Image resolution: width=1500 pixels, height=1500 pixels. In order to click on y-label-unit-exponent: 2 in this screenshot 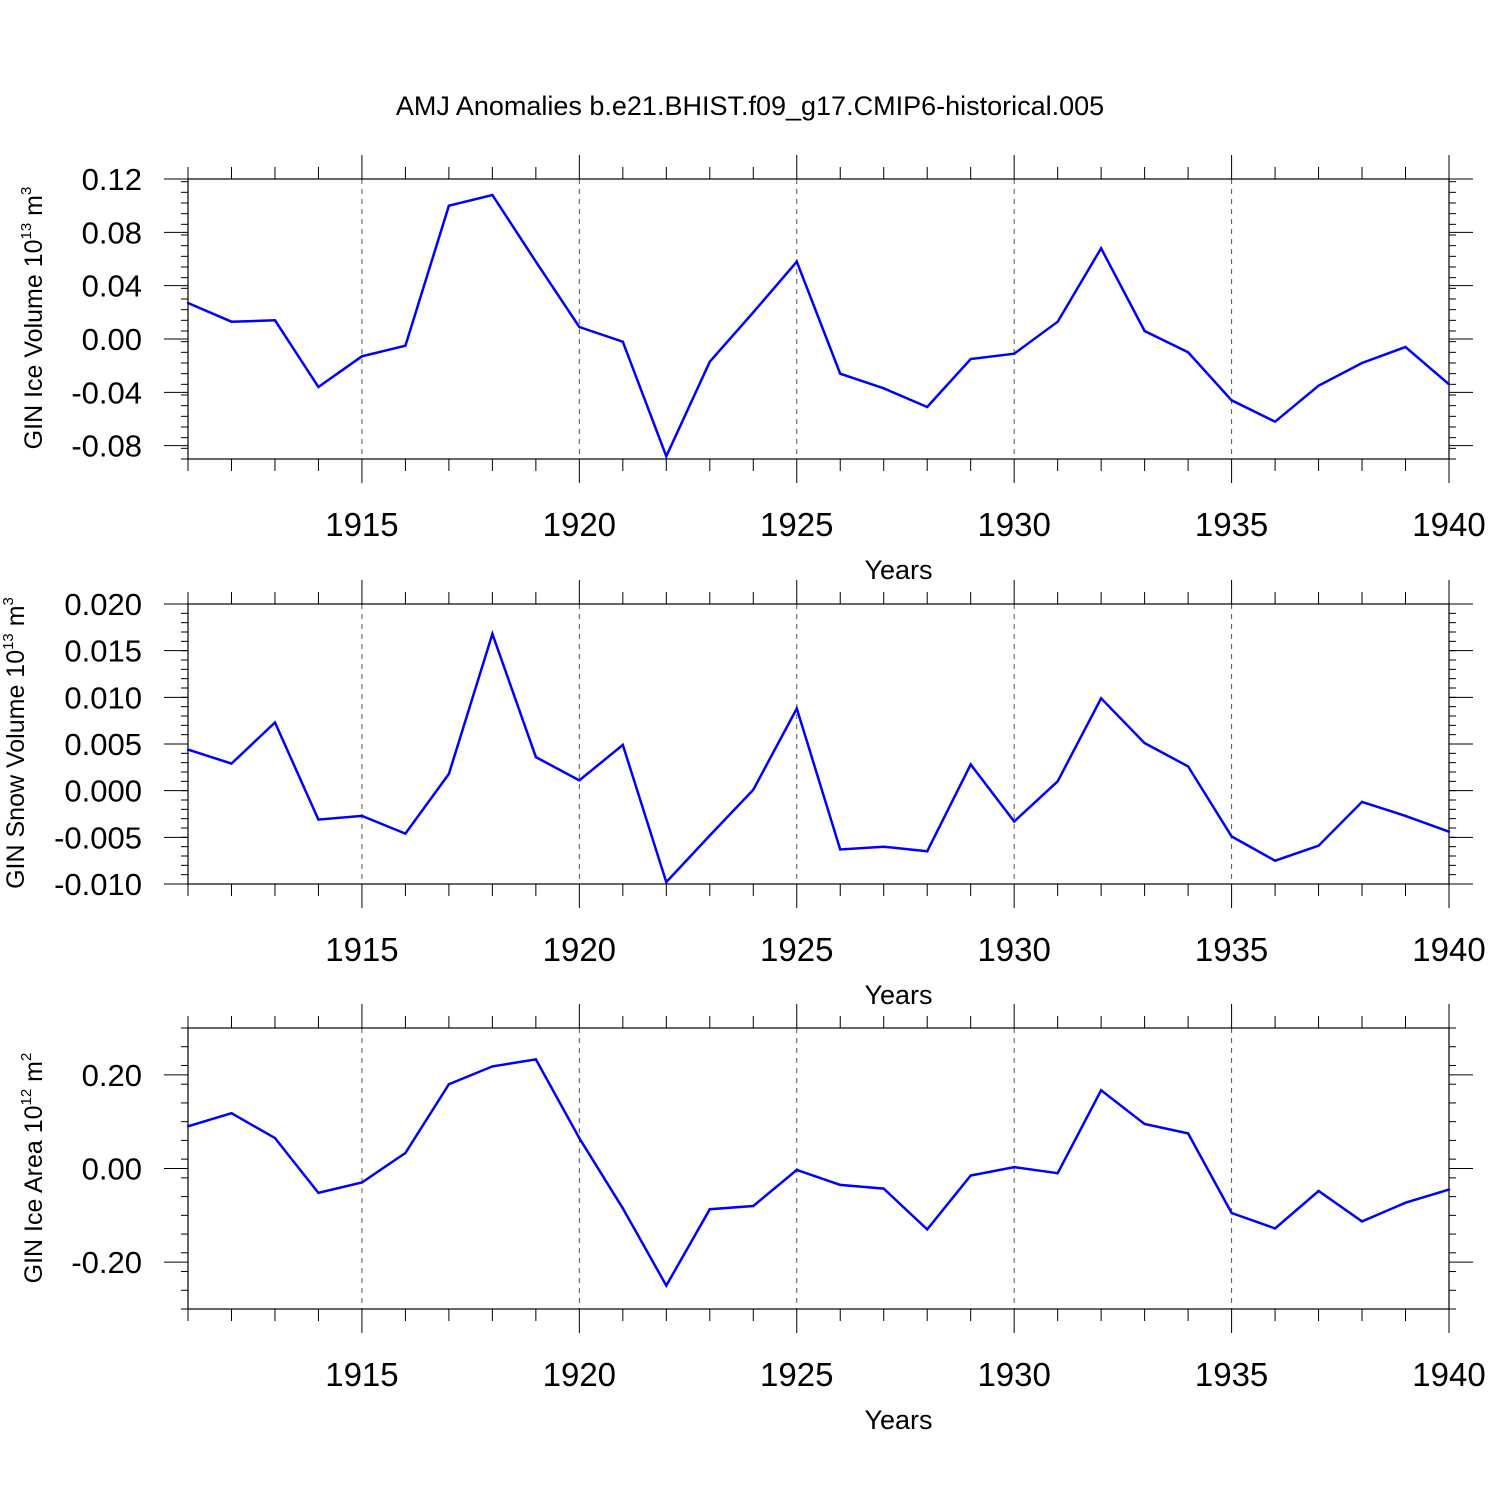, I will do `click(26, 1057)`.